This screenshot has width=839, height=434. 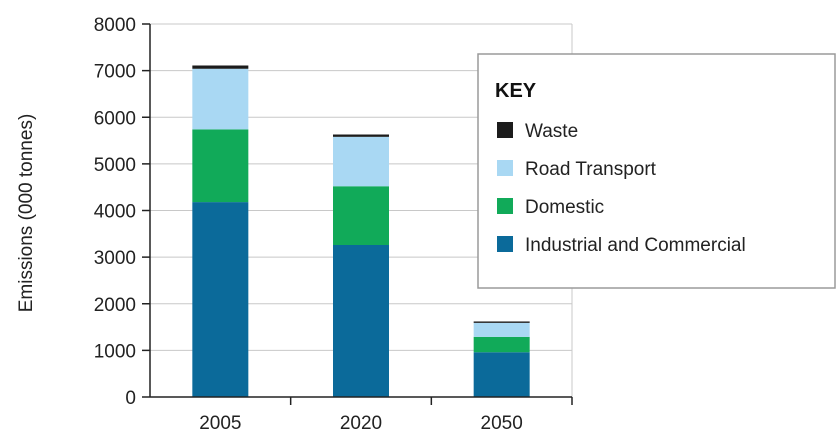 I want to click on y-tick-label: 1000, so click(x=115, y=351).